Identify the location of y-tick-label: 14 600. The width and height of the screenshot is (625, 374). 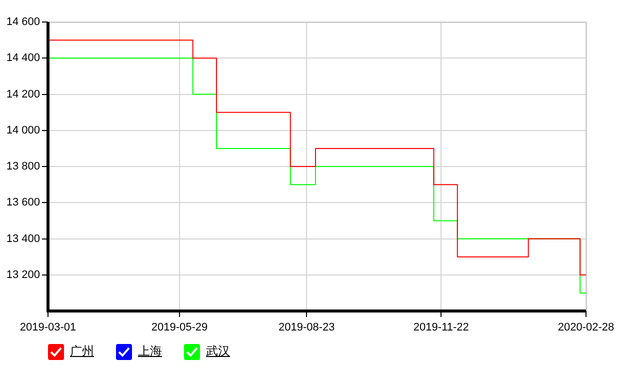
(23, 22).